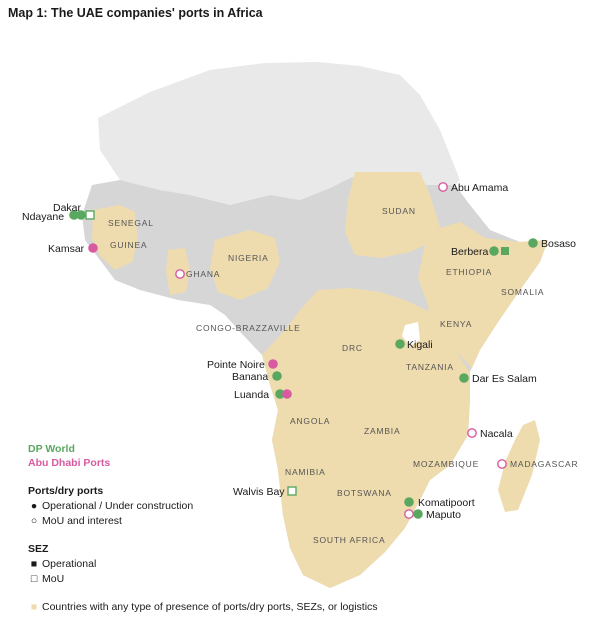  Describe the element at coordinates (411, 334) in the screenshot. I see `lake-victoria` at that location.